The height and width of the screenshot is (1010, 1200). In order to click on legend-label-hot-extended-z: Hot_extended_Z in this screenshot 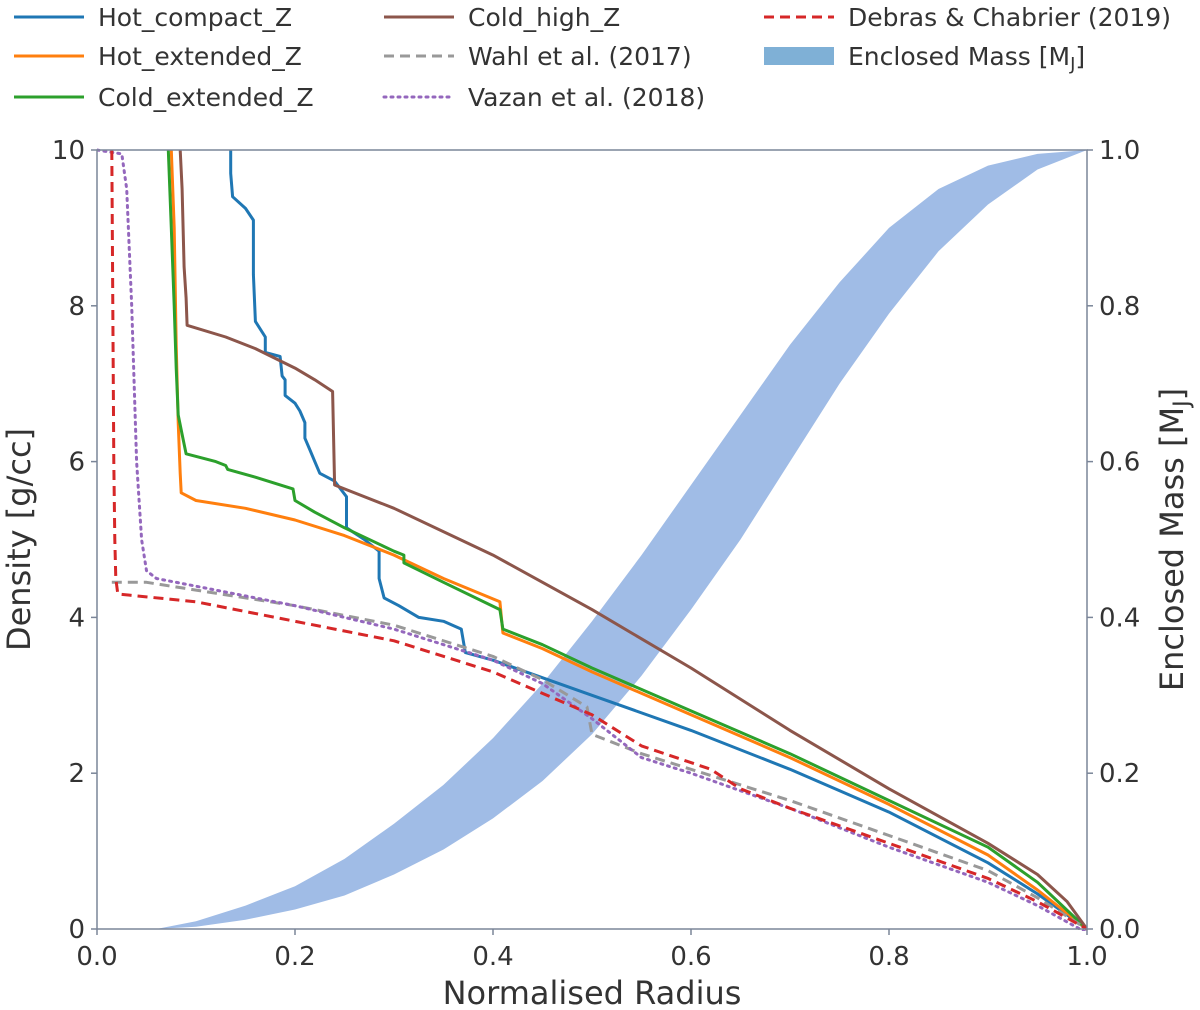, I will do `click(200, 56)`.